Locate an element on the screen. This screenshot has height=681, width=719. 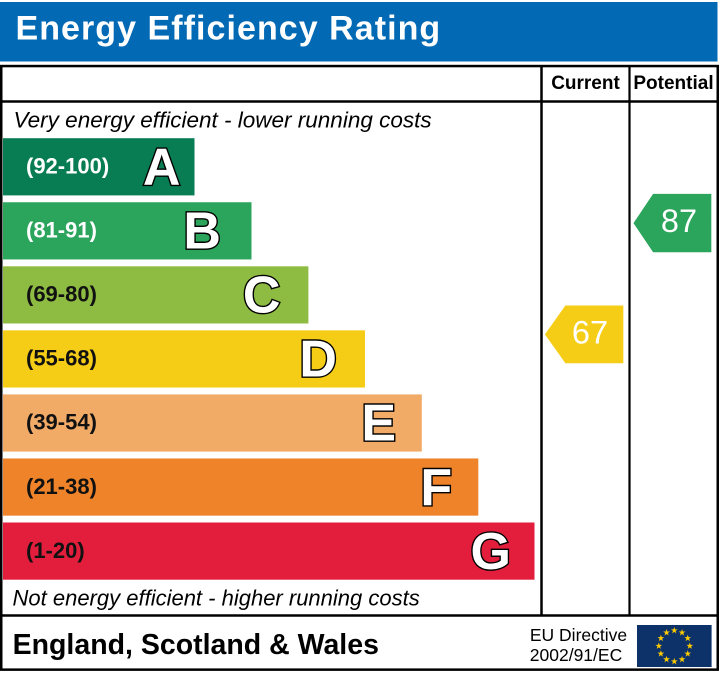
svg-text: EU Directive is located at coordinates (578, 635).